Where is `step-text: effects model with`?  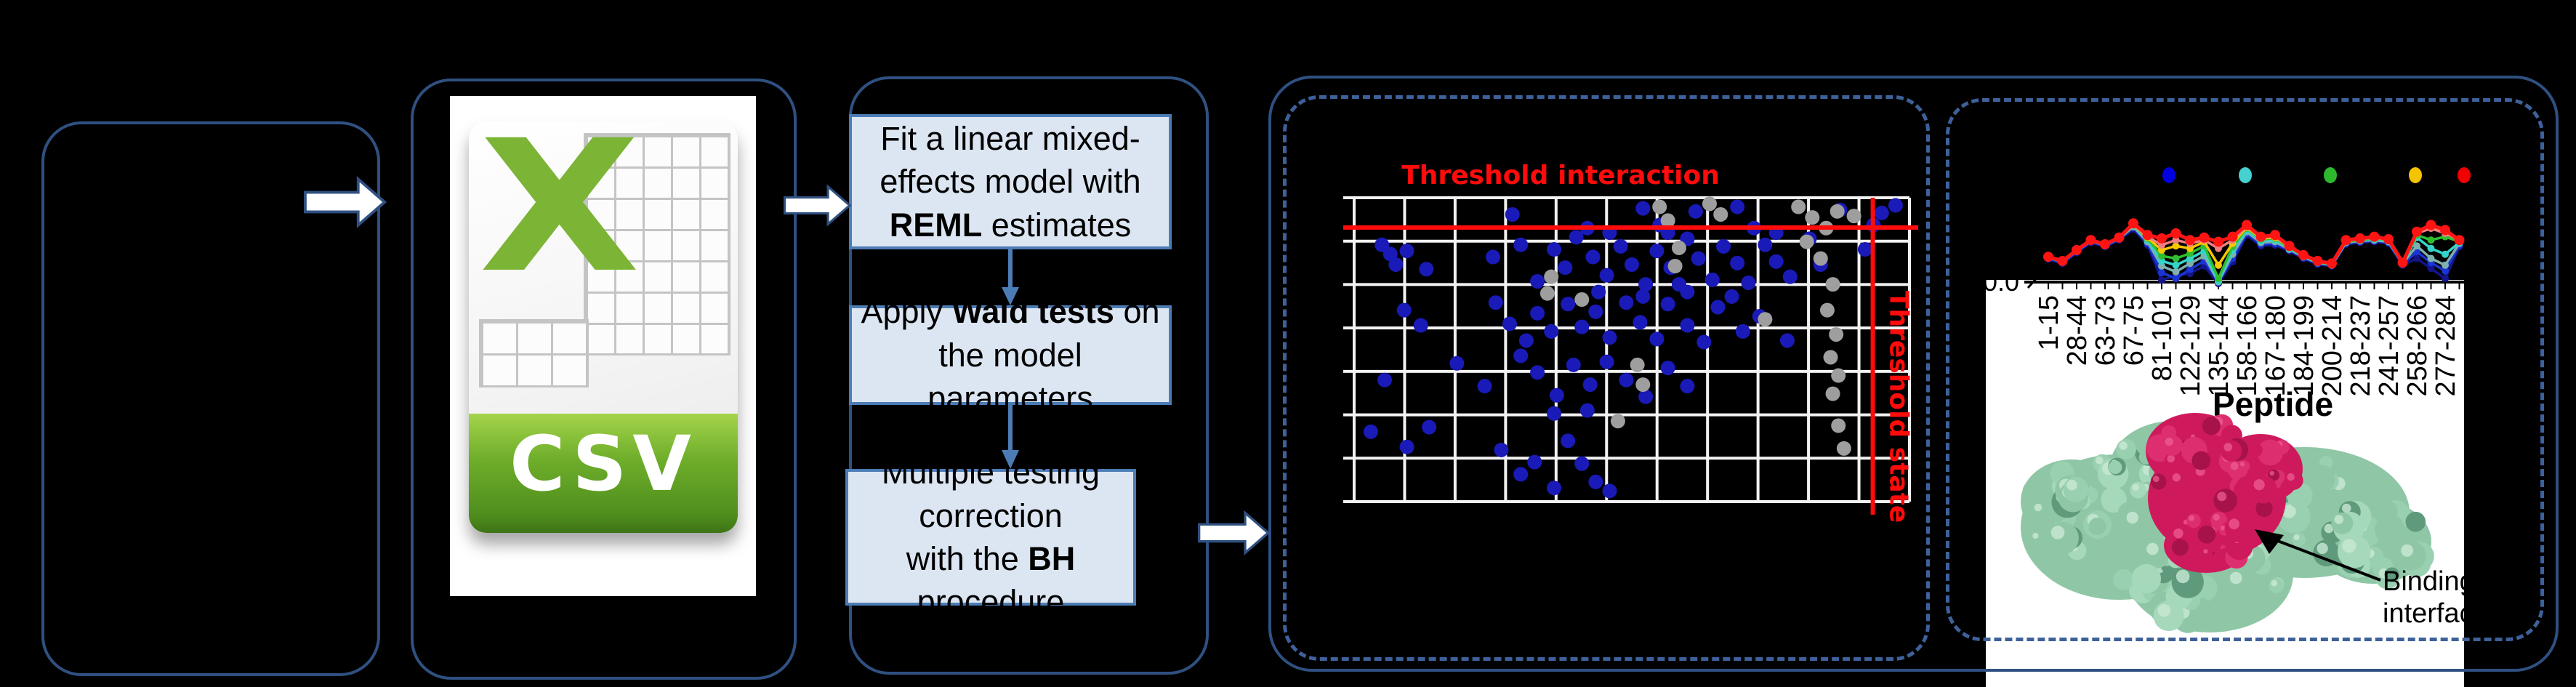 step-text: effects model with is located at coordinates (1010, 182).